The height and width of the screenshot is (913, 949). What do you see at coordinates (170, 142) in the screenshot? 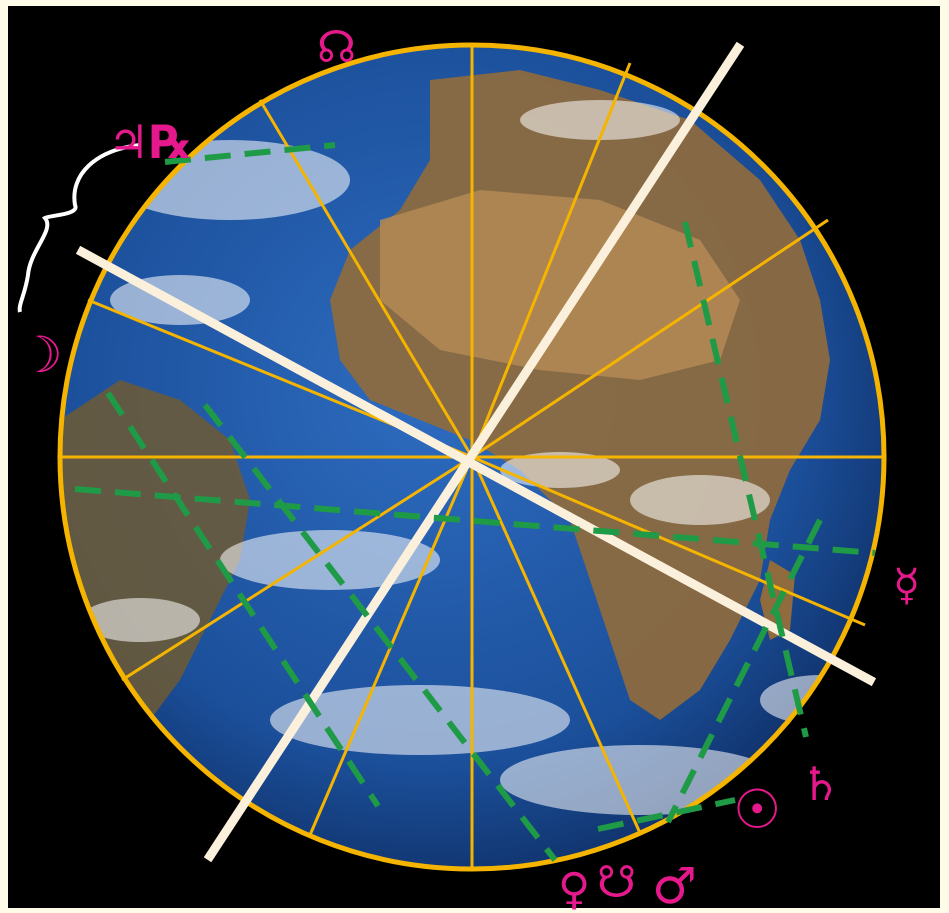
I see `retrograde-glyph: ℞` at bounding box center [170, 142].